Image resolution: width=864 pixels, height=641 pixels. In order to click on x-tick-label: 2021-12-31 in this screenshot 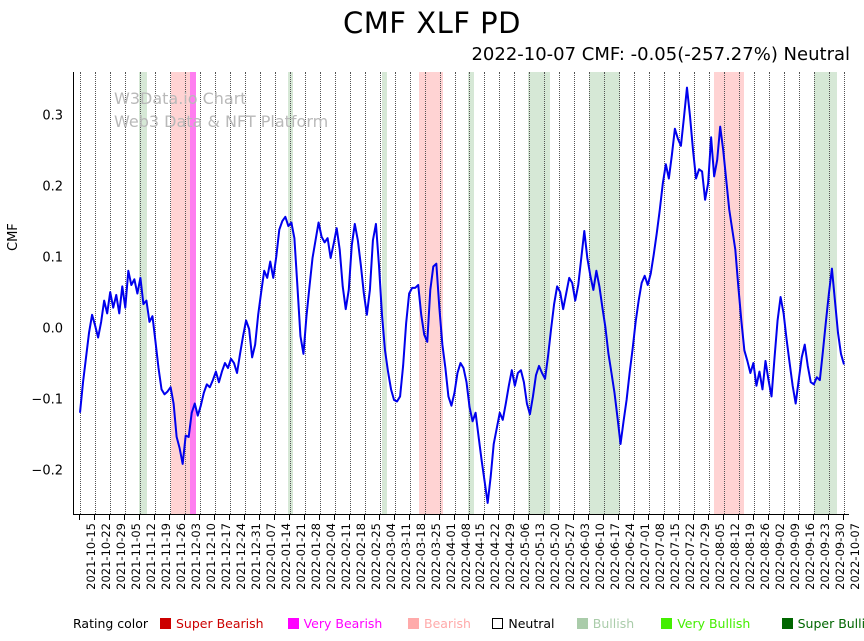, I will do `click(255, 556)`.